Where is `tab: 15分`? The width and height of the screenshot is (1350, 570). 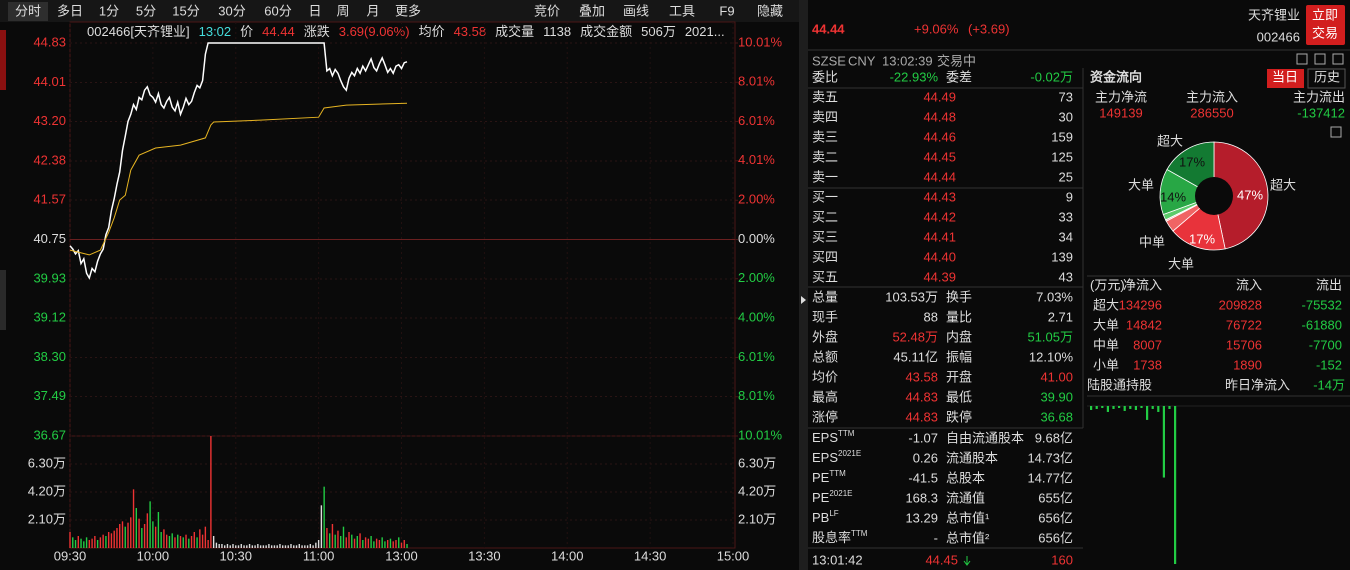
tab: 15分 is located at coordinates (185, 10).